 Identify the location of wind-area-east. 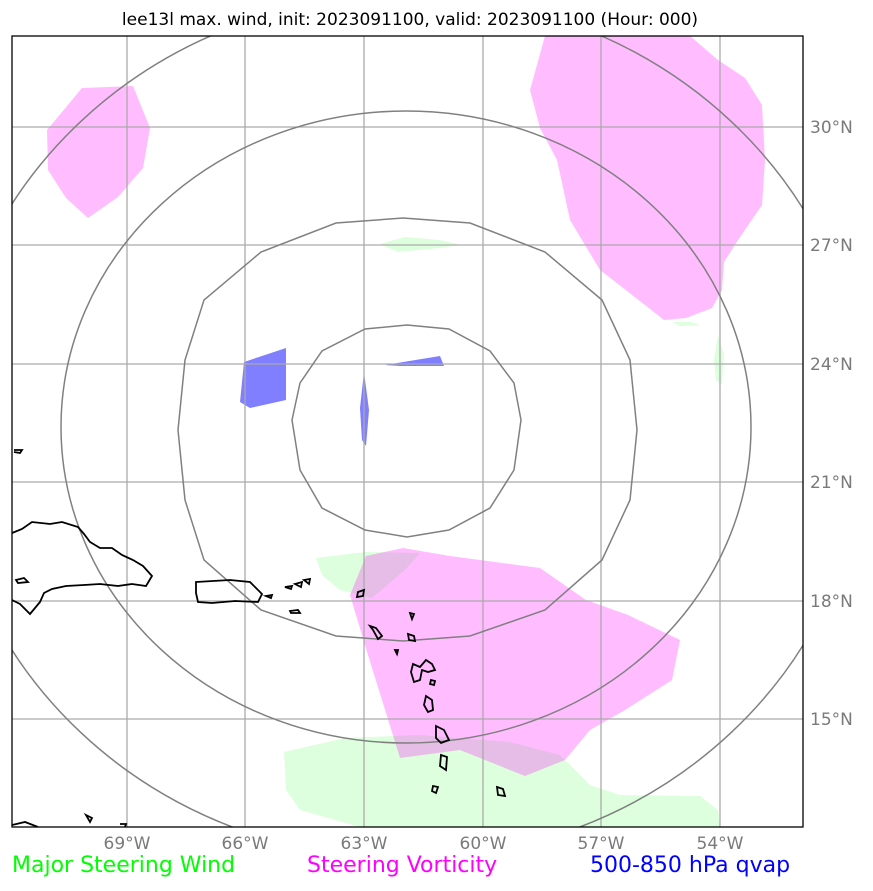
(719, 360).